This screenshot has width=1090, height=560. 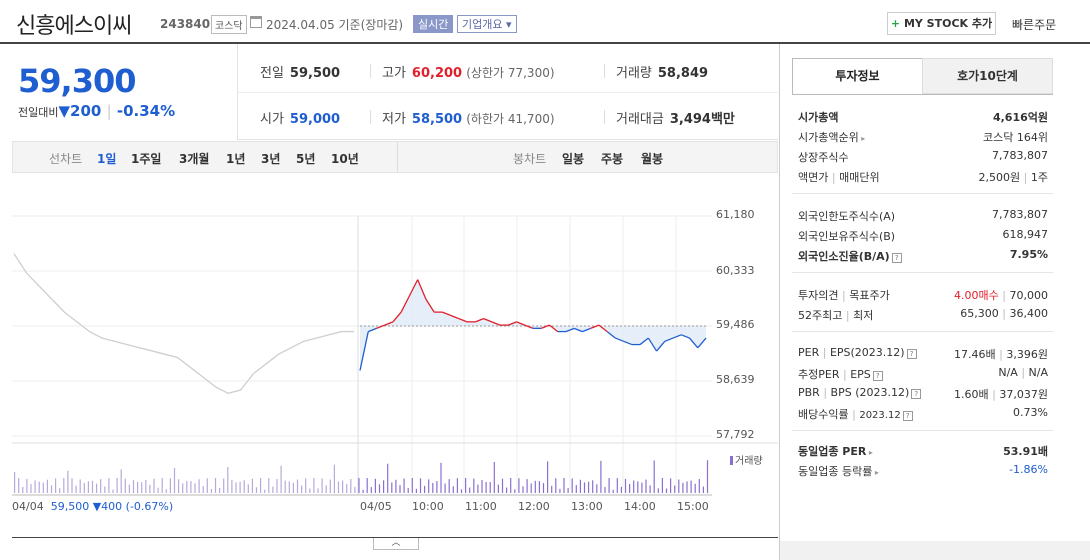 I want to click on tab-order-book: 호가10단계, so click(x=987, y=76).